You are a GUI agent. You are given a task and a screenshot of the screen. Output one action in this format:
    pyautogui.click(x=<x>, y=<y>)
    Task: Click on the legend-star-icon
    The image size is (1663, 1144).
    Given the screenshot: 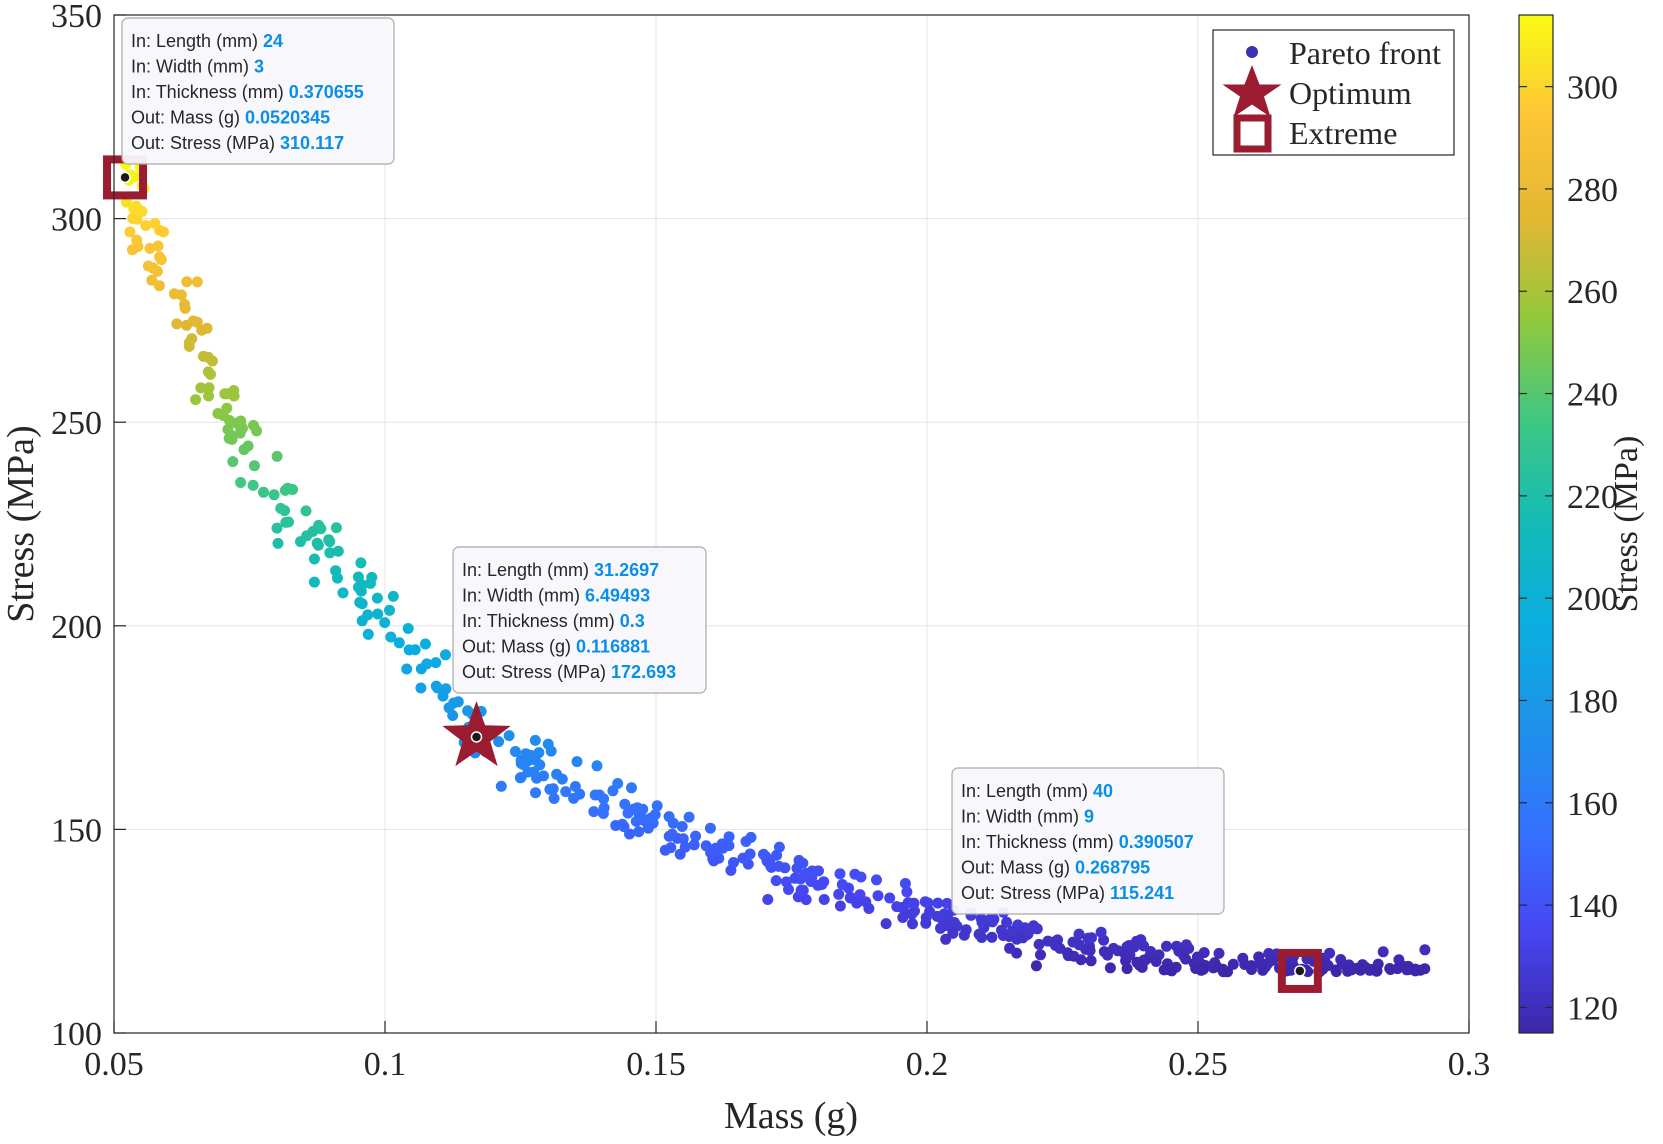 What is the action you would take?
    pyautogui.click(x=1252, y=91)
    